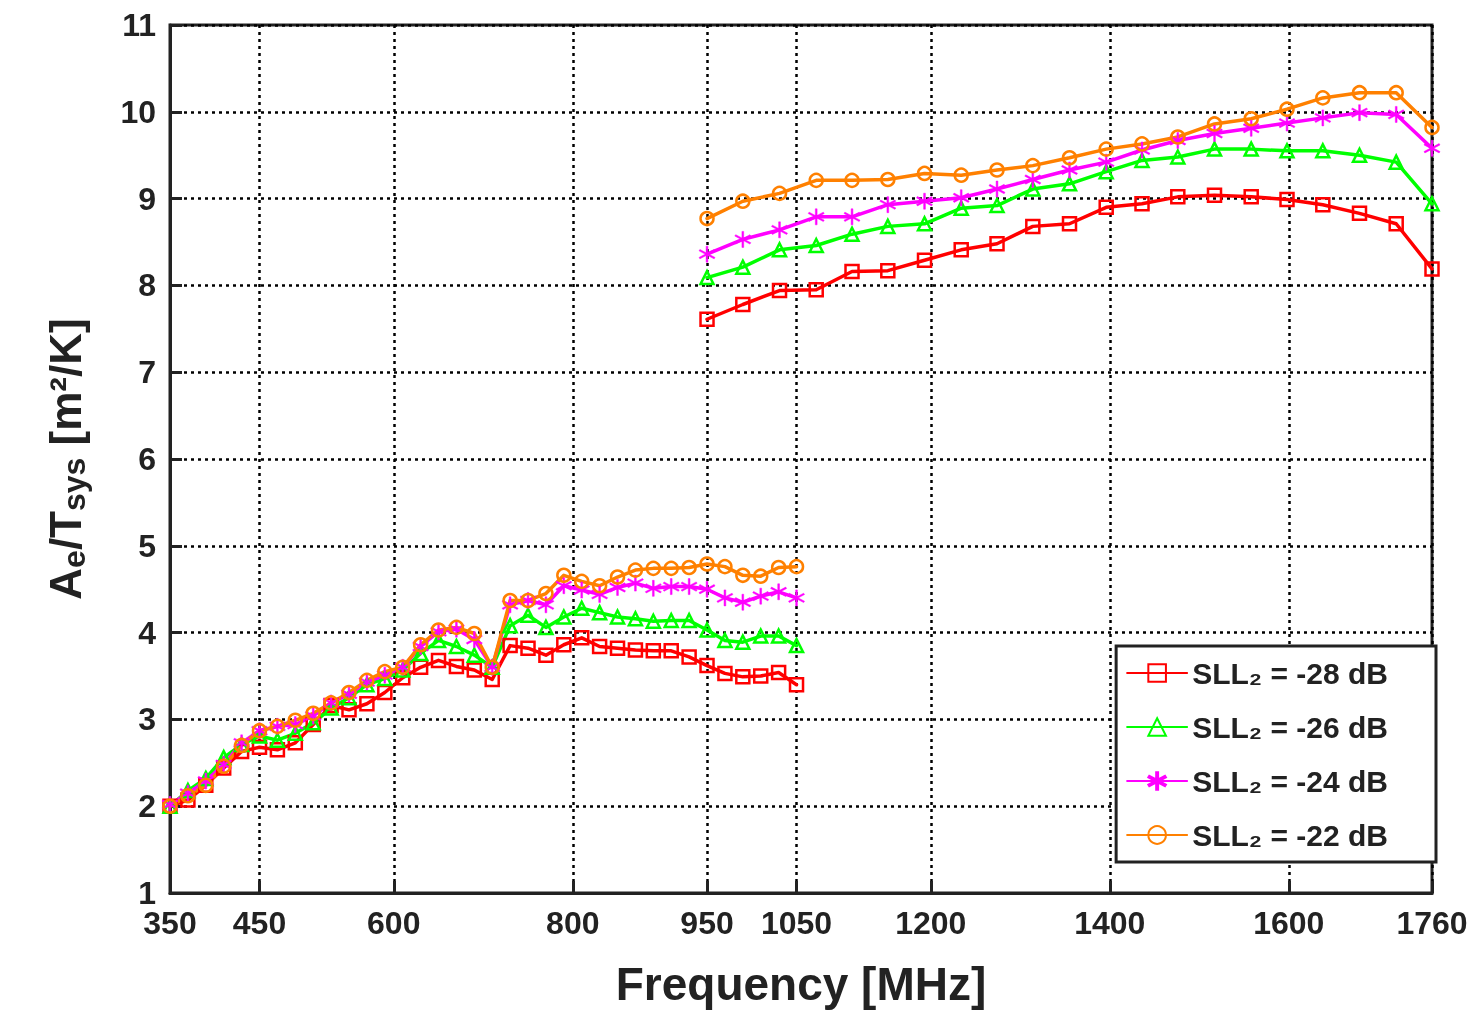 The height and width of the screenshot is (1020, 1480). What do you see at coordinates (1289, 923) in the screenshot?
I see `x-tick-label: 1600` at bounding box center [1289, 923].